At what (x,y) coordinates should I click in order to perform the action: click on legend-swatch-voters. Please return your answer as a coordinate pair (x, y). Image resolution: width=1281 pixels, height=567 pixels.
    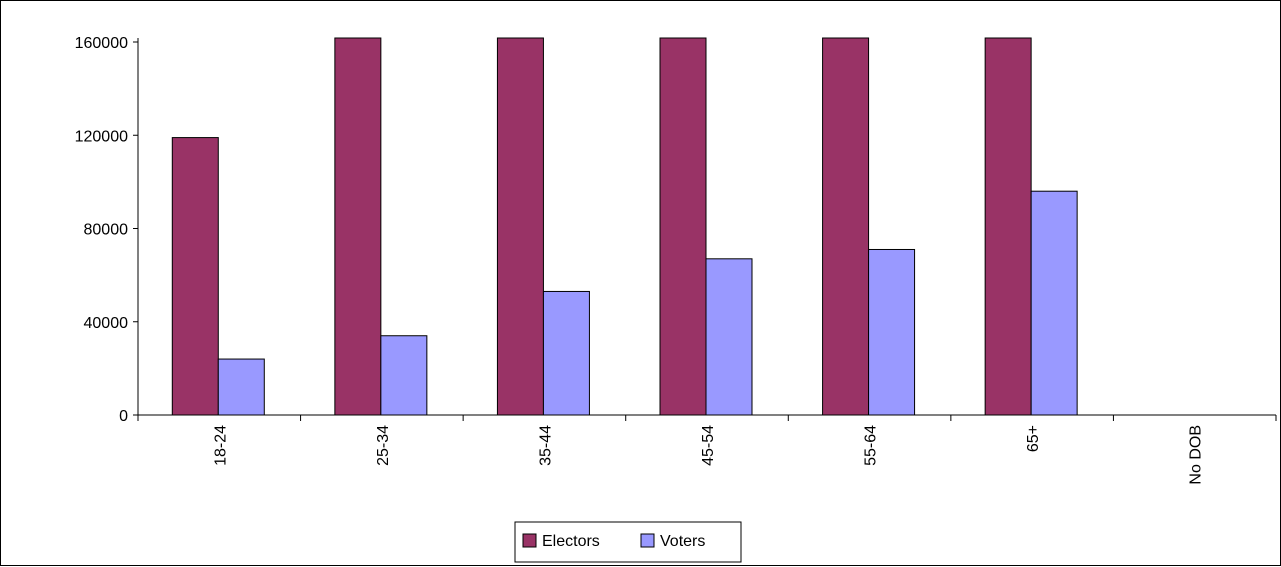
    Looking at the image, I should click on (647, 540).